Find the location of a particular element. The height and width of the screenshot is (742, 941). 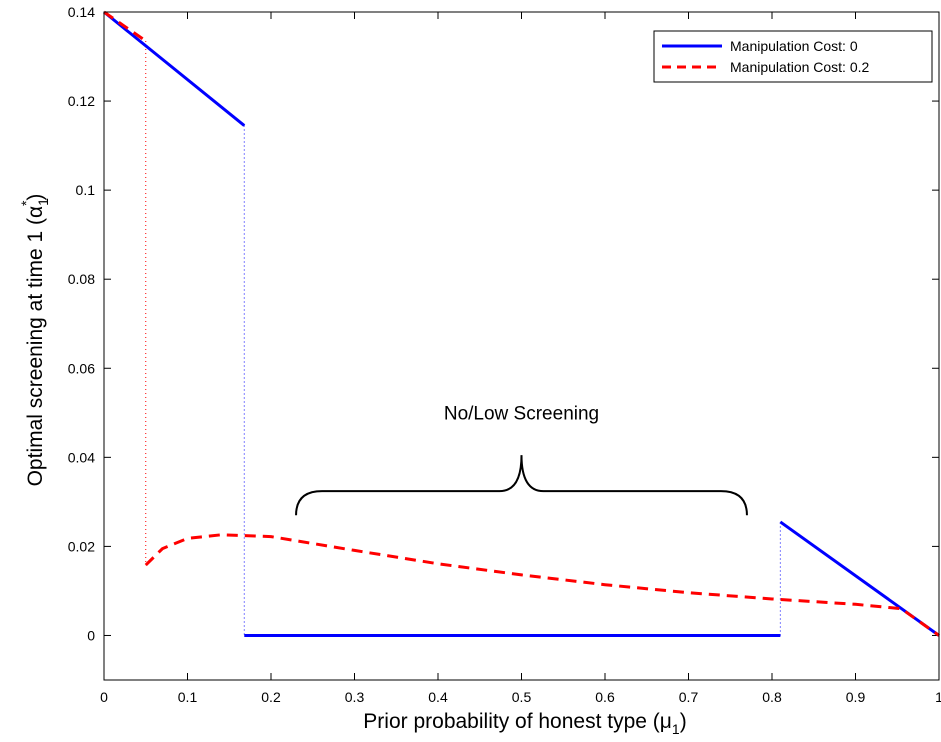

x-tick-label: 0.1 is located at coordinates (188, 697).